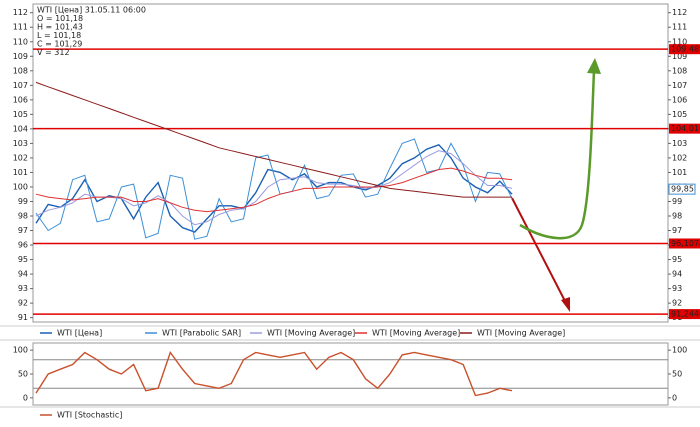 This screenshot has height=427, width=700. I want to click on last-price-label: 99,85, so click(682, 189).